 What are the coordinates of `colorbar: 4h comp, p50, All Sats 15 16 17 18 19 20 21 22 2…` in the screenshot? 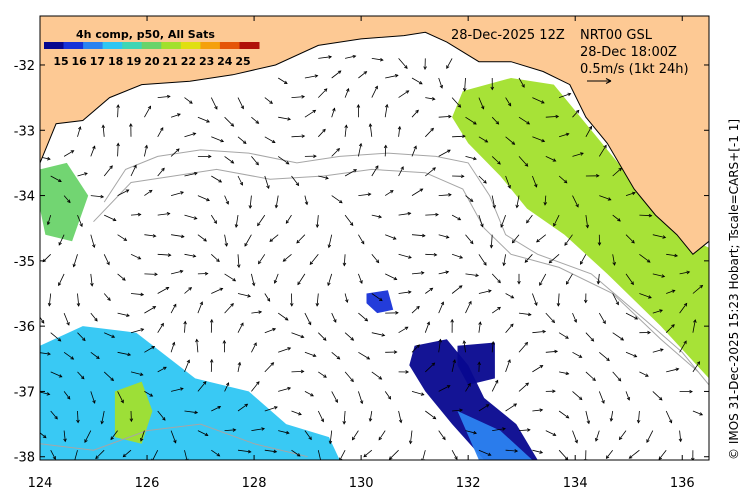 It's located at (152, 48).